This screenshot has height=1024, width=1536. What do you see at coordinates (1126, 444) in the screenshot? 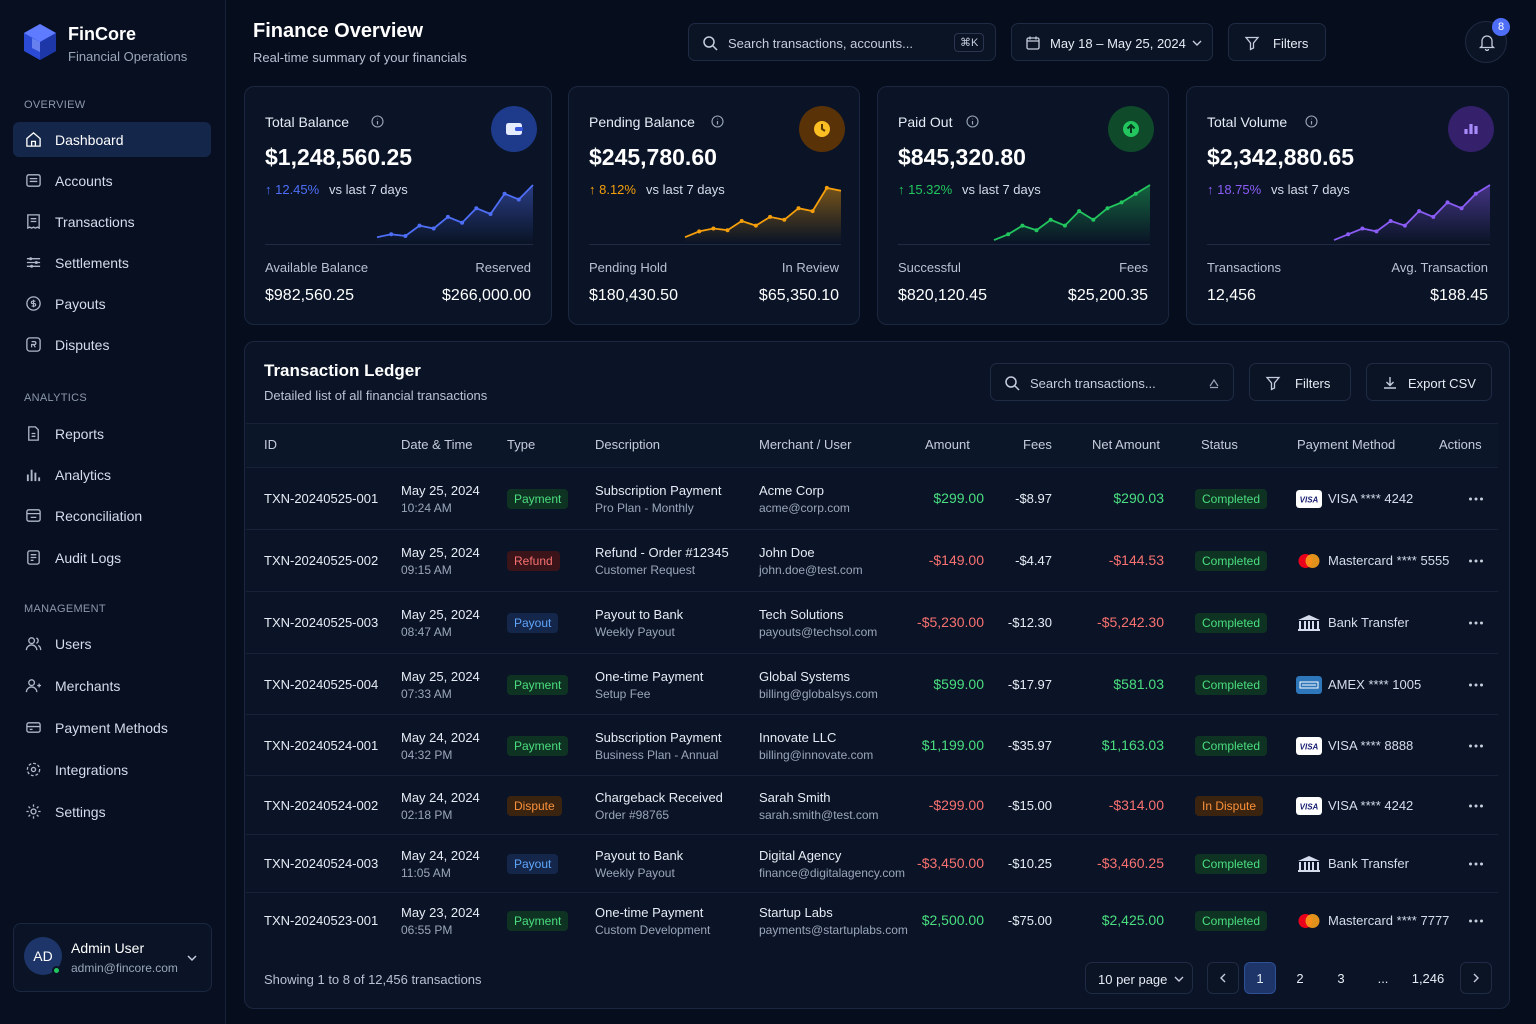
I see `column-header-net-amount: Net Amount` at bounding box center [1126, 444].